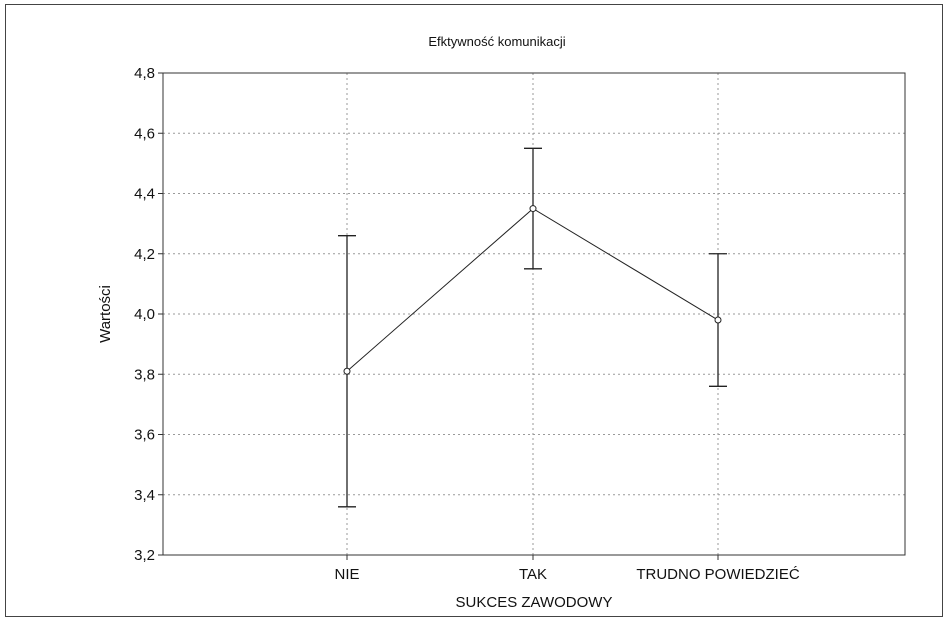  What do you see at coordinates (567, 569) in the screenshot?
I see `x-axis: NIE TAK TRUDNO POWIEDZIEĆ` at bounding box center [567, 569].